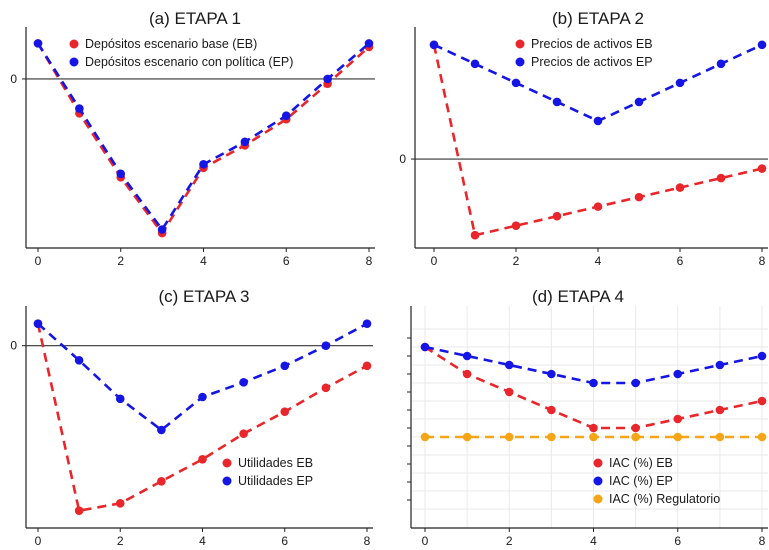 The height and width of the screenshot is (550, 769). I want to click on legend-label: Depósitos escenario con política (EP), so click(189, 62).